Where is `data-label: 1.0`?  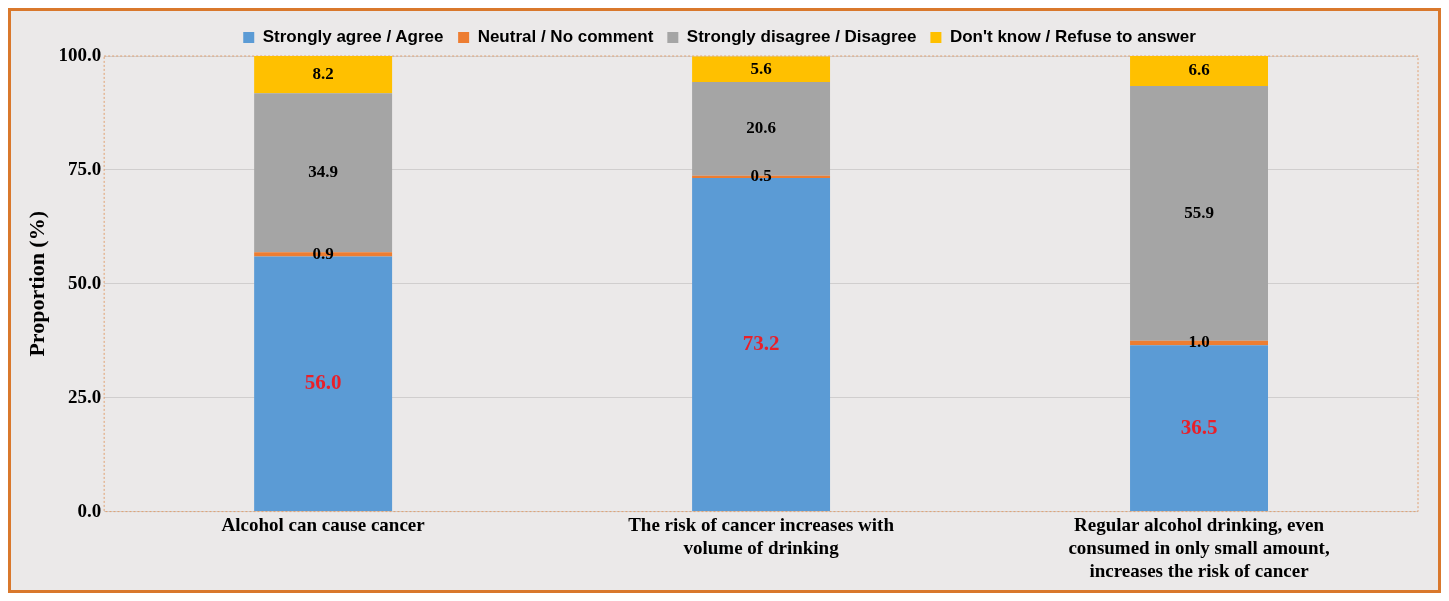
data-label: 1.0 is located at coordinates (1199, 342).